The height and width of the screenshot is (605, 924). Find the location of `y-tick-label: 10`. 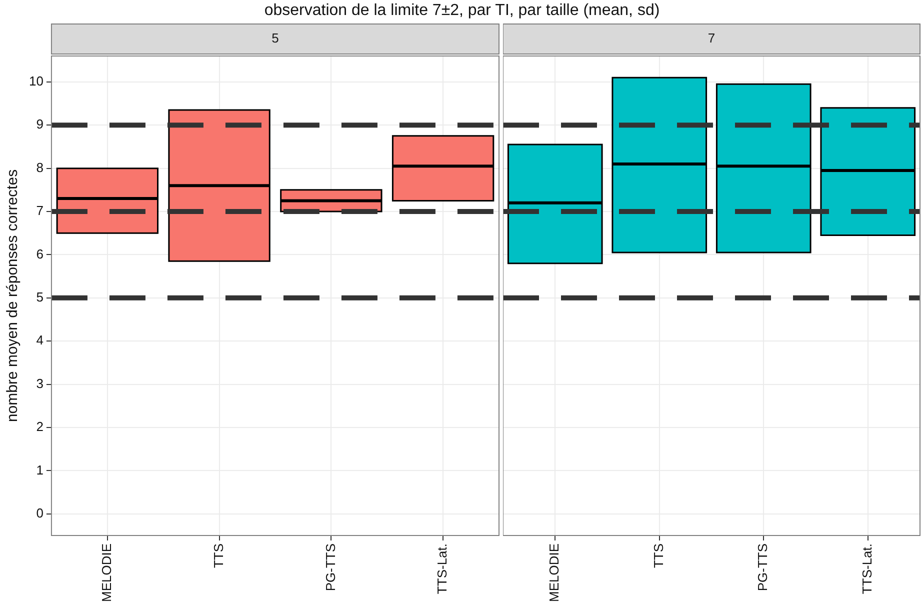

y-tick-label: 10 is located at coordinates (36, 80).